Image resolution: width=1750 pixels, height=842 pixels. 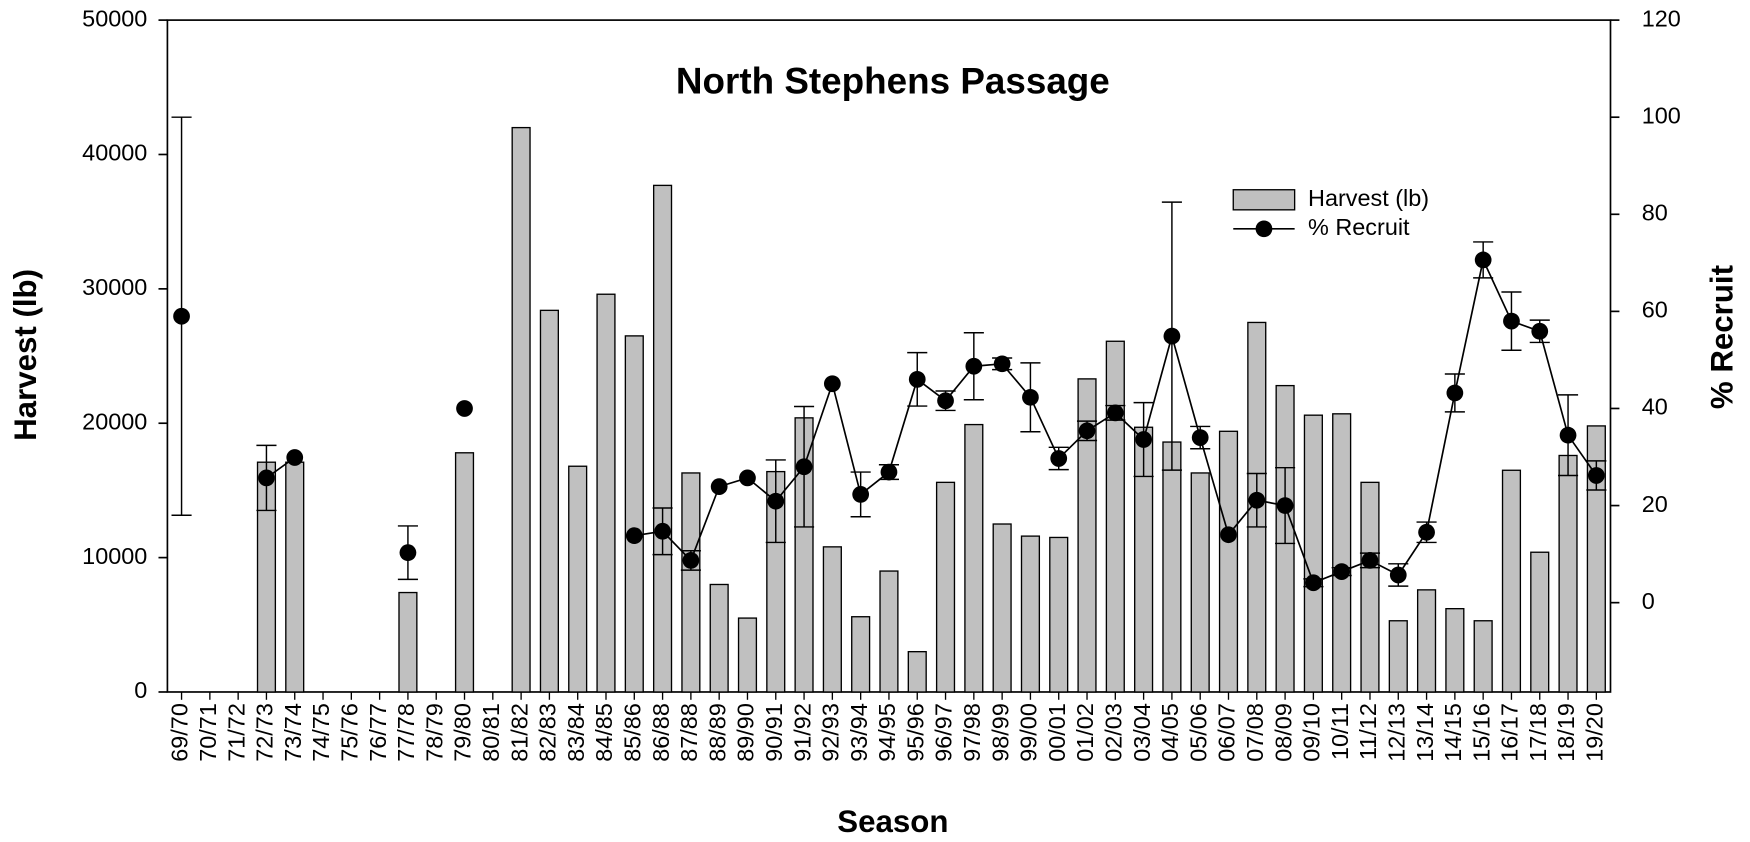 I want to click on x-tick-label: 12/13, so click(x=1396, y=732).